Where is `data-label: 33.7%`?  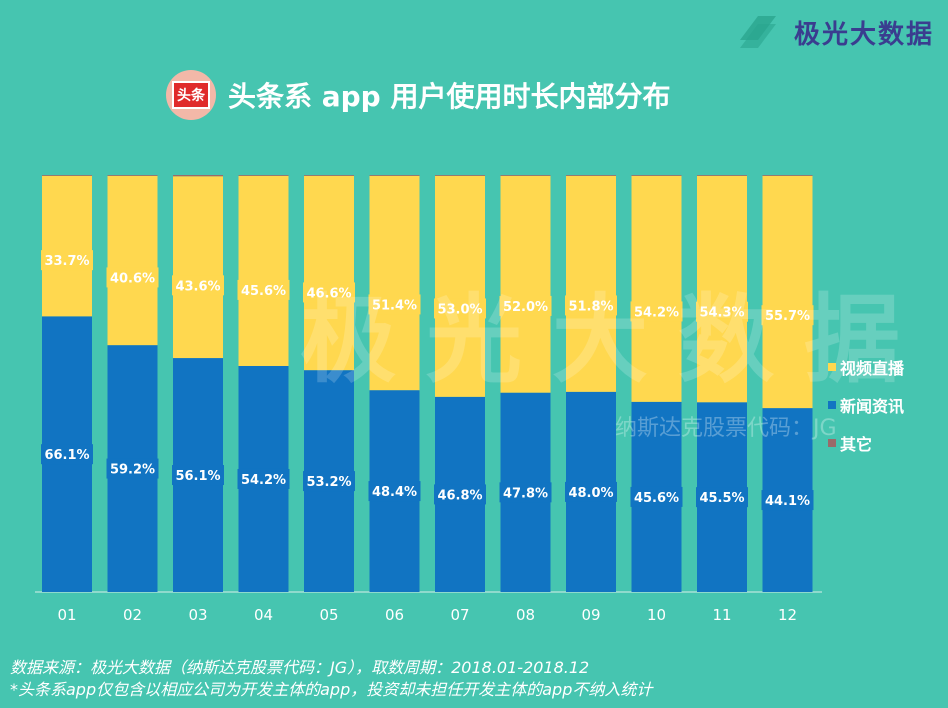
data-label: 33.7% is located at coordinates (66, 261).